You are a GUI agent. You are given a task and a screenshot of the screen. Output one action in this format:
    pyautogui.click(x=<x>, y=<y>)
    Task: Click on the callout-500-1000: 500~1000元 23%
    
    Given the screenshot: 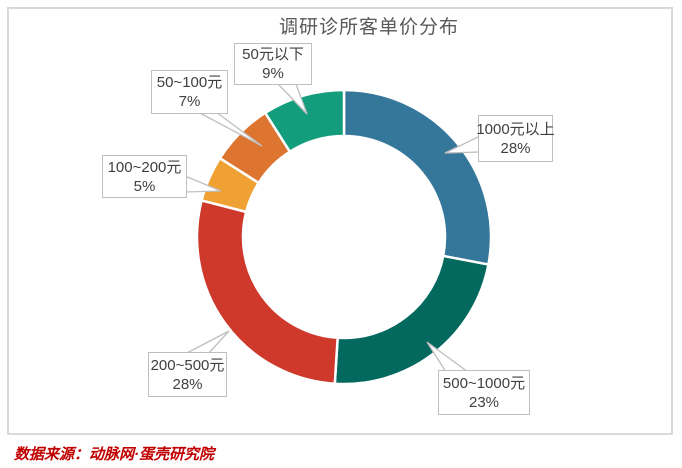 What is the action you would take?
    pyautogui.click(x=484, y=392)
    